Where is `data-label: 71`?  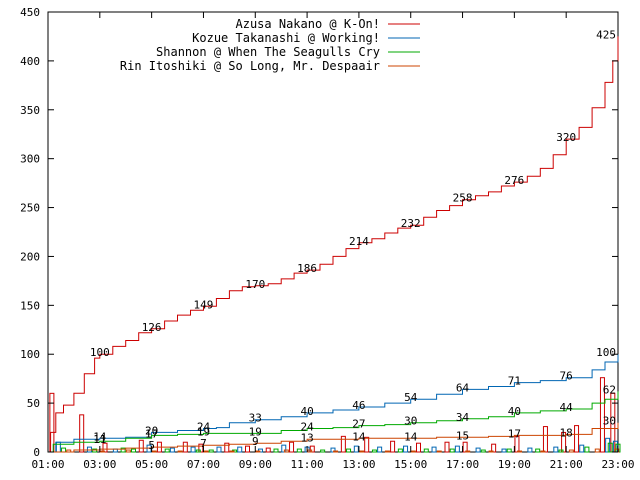
data-label: 71 is located at coordinates (514, 381).